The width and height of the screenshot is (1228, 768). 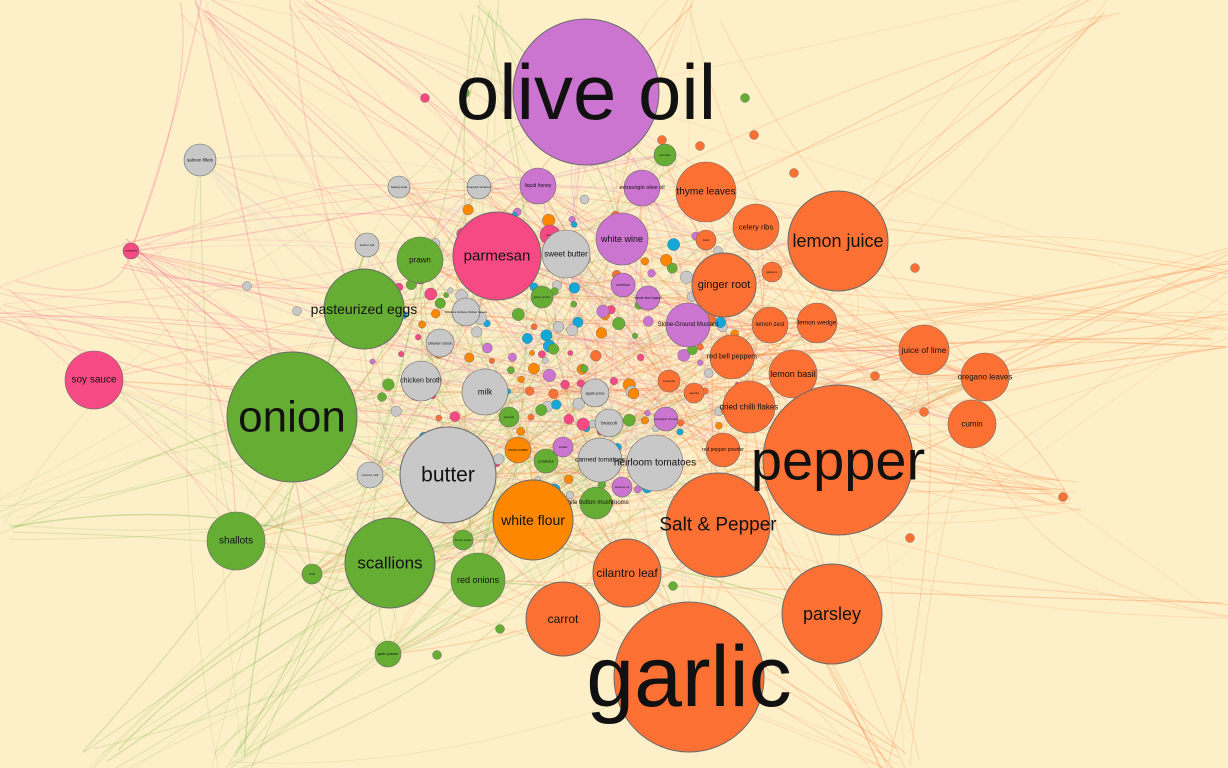 What do you see at coordinates (497, 256) in the screenshot?
I see `node-parmesan: parmesan` at bounding box center [497, 256].